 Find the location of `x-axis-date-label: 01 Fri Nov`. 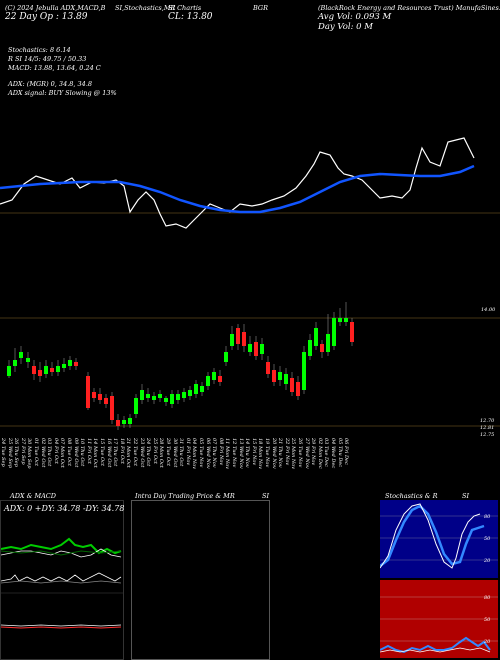

x-axis-date-label: 01 Fri Nov is located at coordinates (187, 452).